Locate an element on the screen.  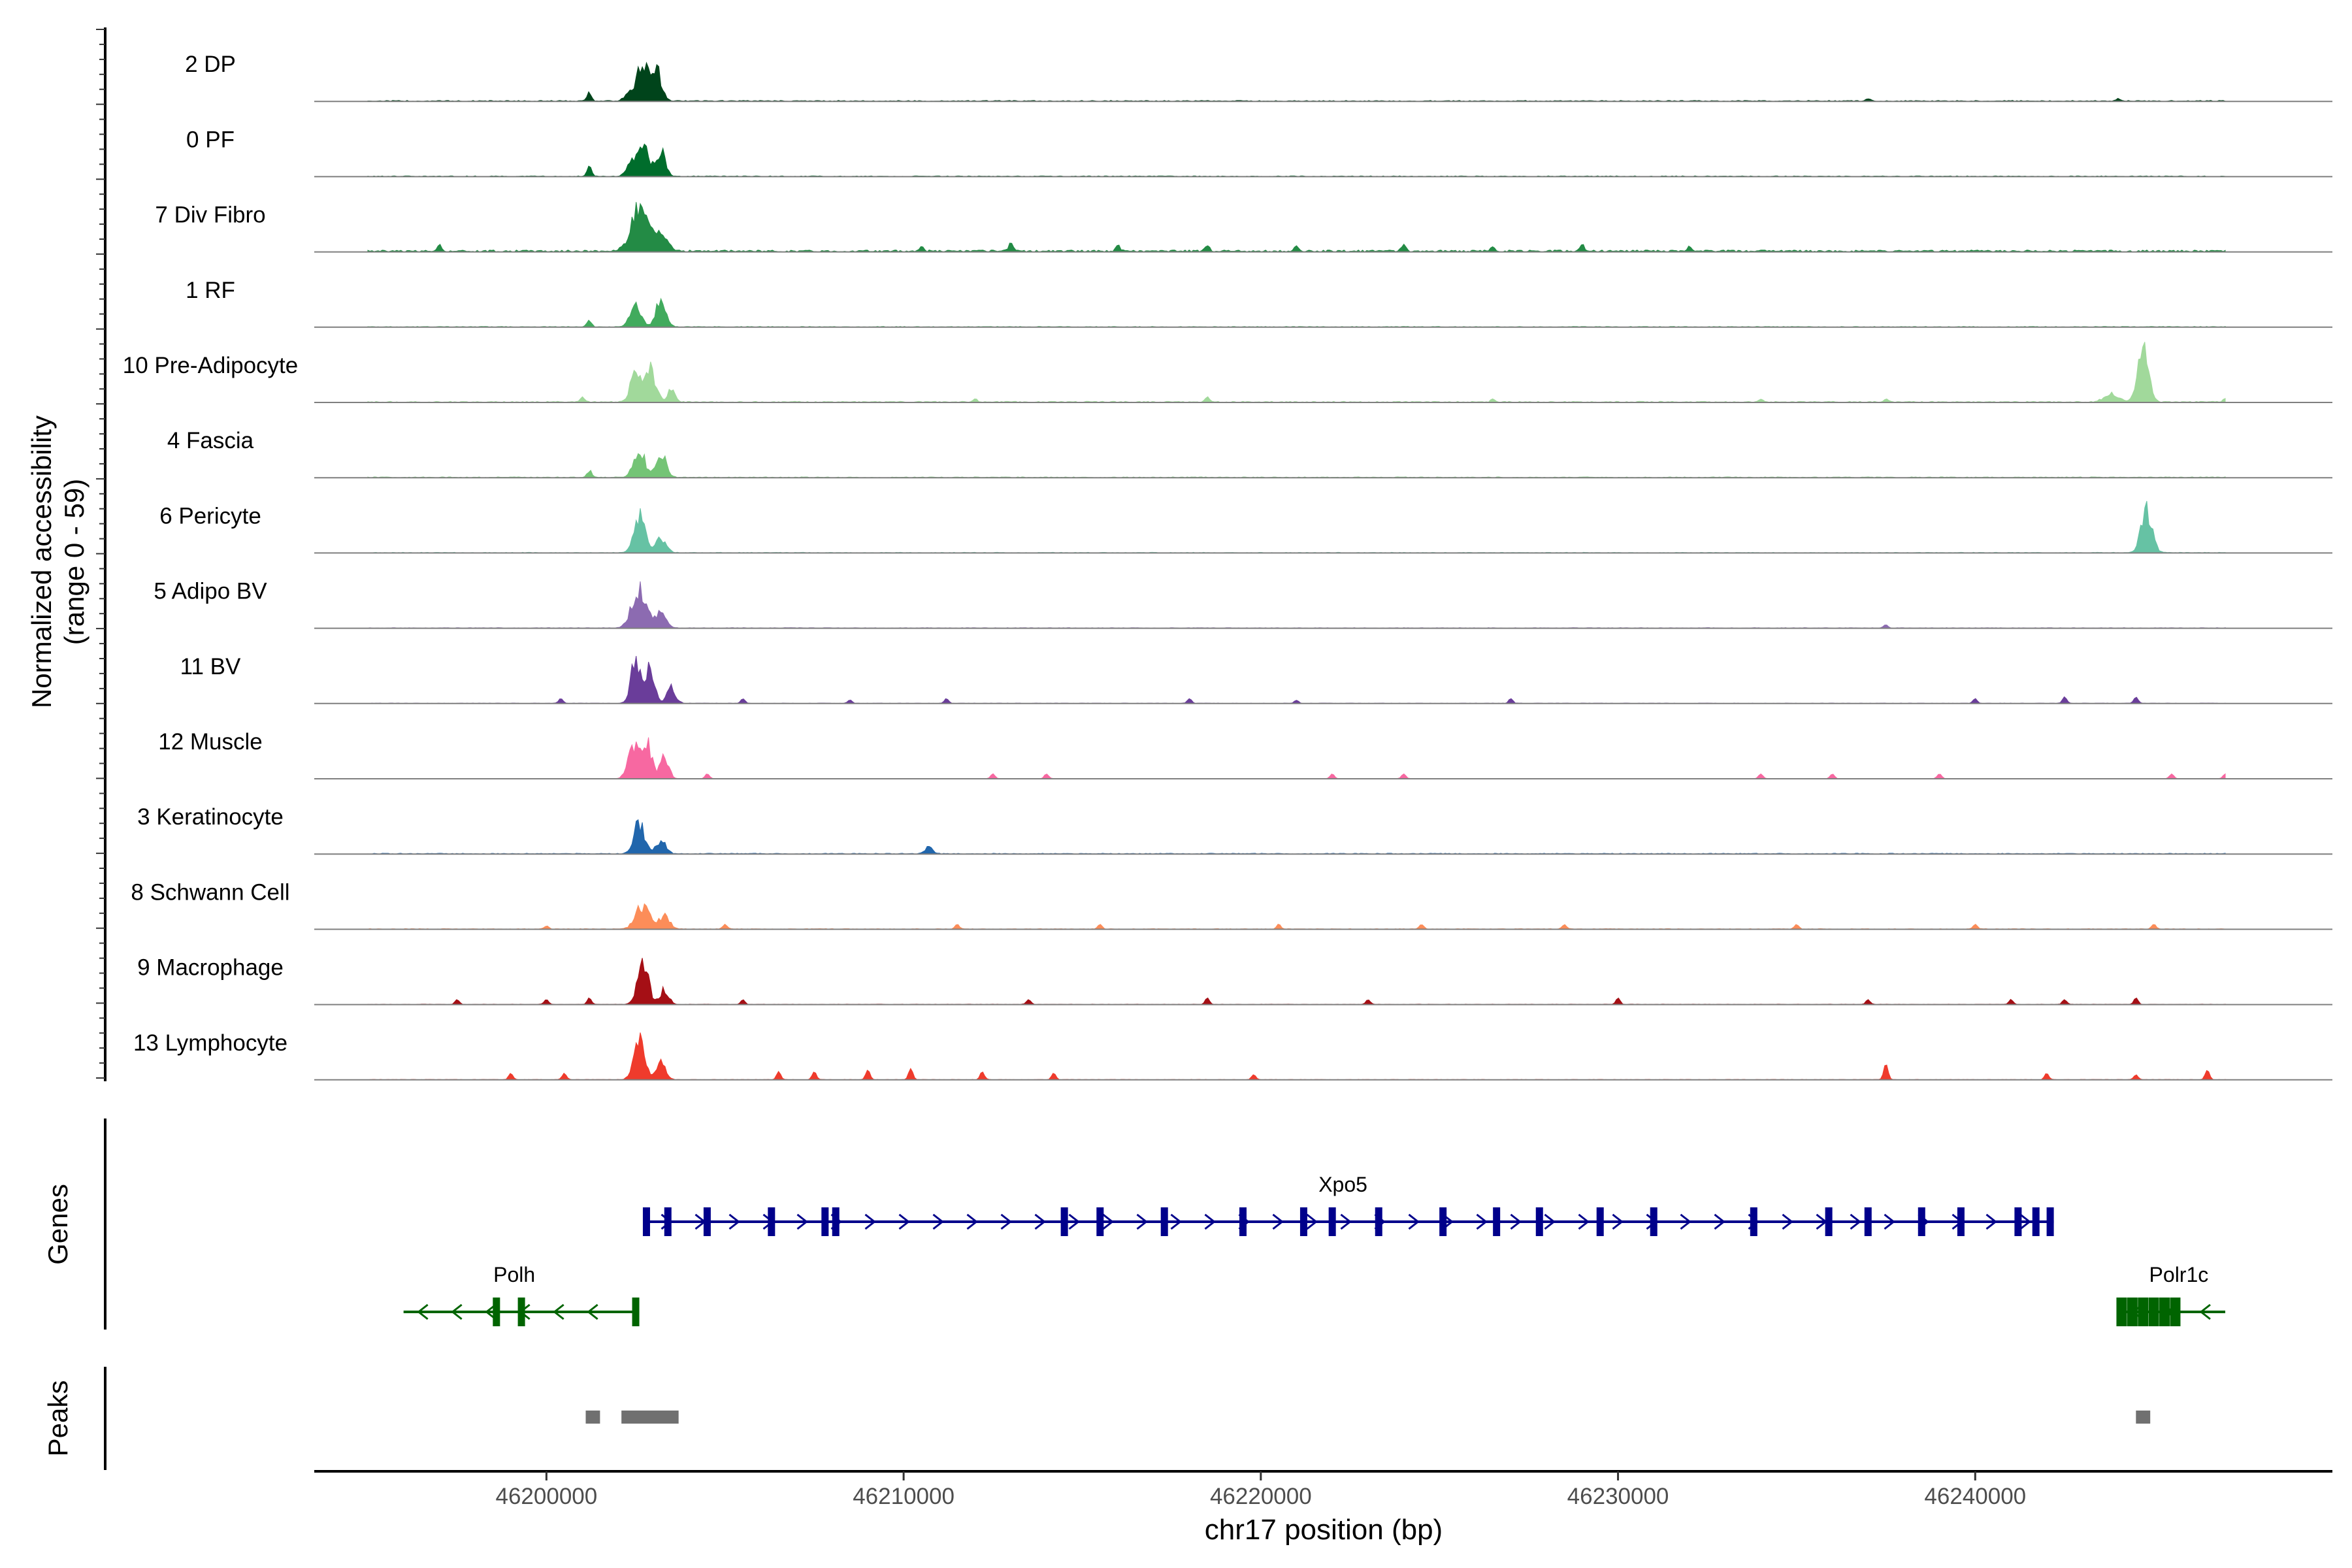
gene-xpo5: Xpo5 is located at coordinates (1348, 1204).